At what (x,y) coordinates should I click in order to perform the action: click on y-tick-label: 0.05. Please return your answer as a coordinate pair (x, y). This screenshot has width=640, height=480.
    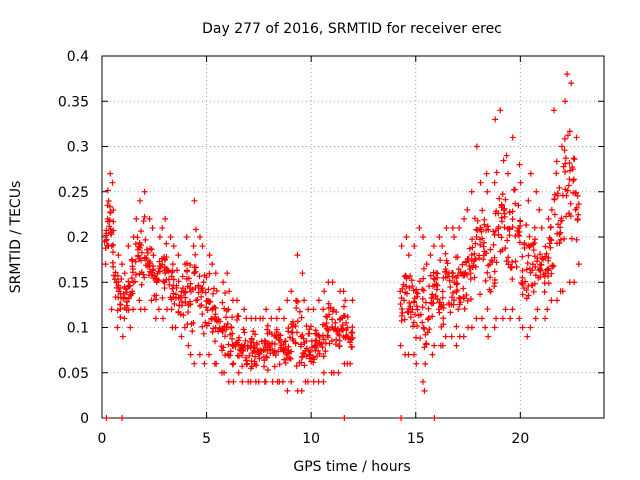
    Looking at the image, I should click on (73, 374).